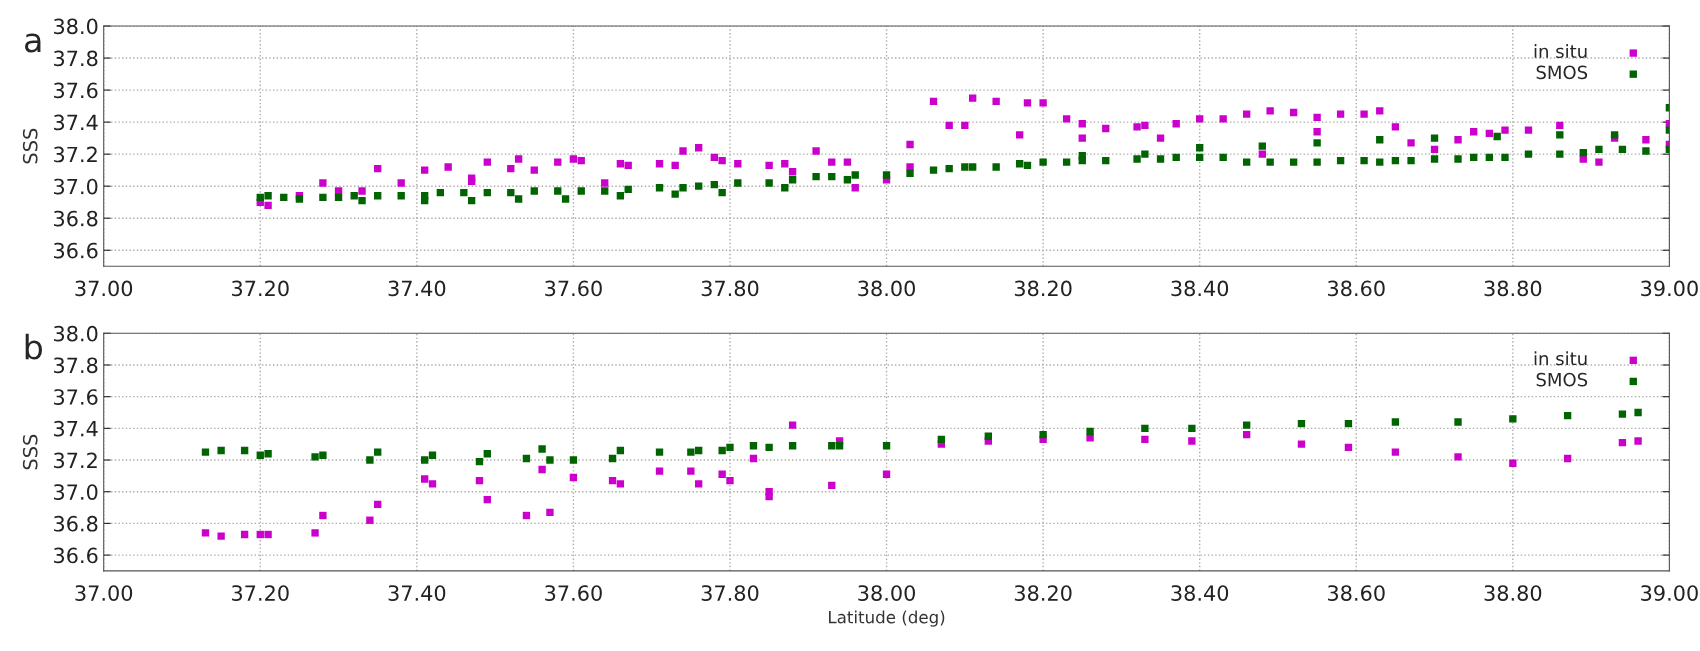 This screenshot has height=651, width=1700. What do you see at coordinates (1200, 593) in the screenshot?
I see `x-tick-label: 38.40` at bounding box center [1200, 593].